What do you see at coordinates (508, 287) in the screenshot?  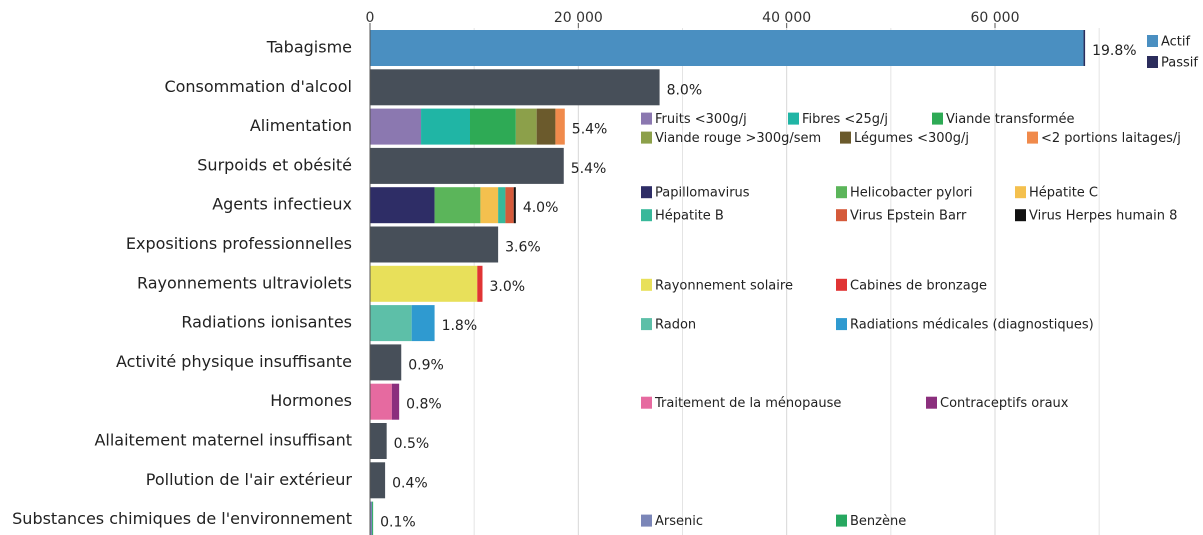 I see `value-label: 3.0%` at bounding box center [508, 287].